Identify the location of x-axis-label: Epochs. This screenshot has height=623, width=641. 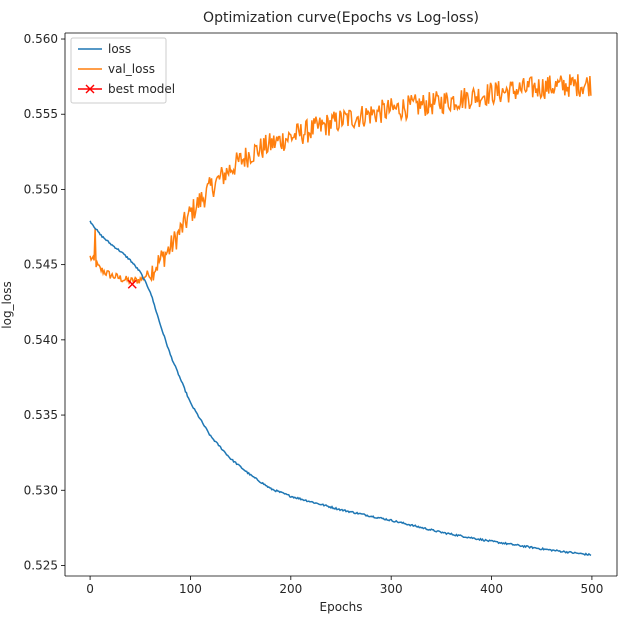
(341, 607).